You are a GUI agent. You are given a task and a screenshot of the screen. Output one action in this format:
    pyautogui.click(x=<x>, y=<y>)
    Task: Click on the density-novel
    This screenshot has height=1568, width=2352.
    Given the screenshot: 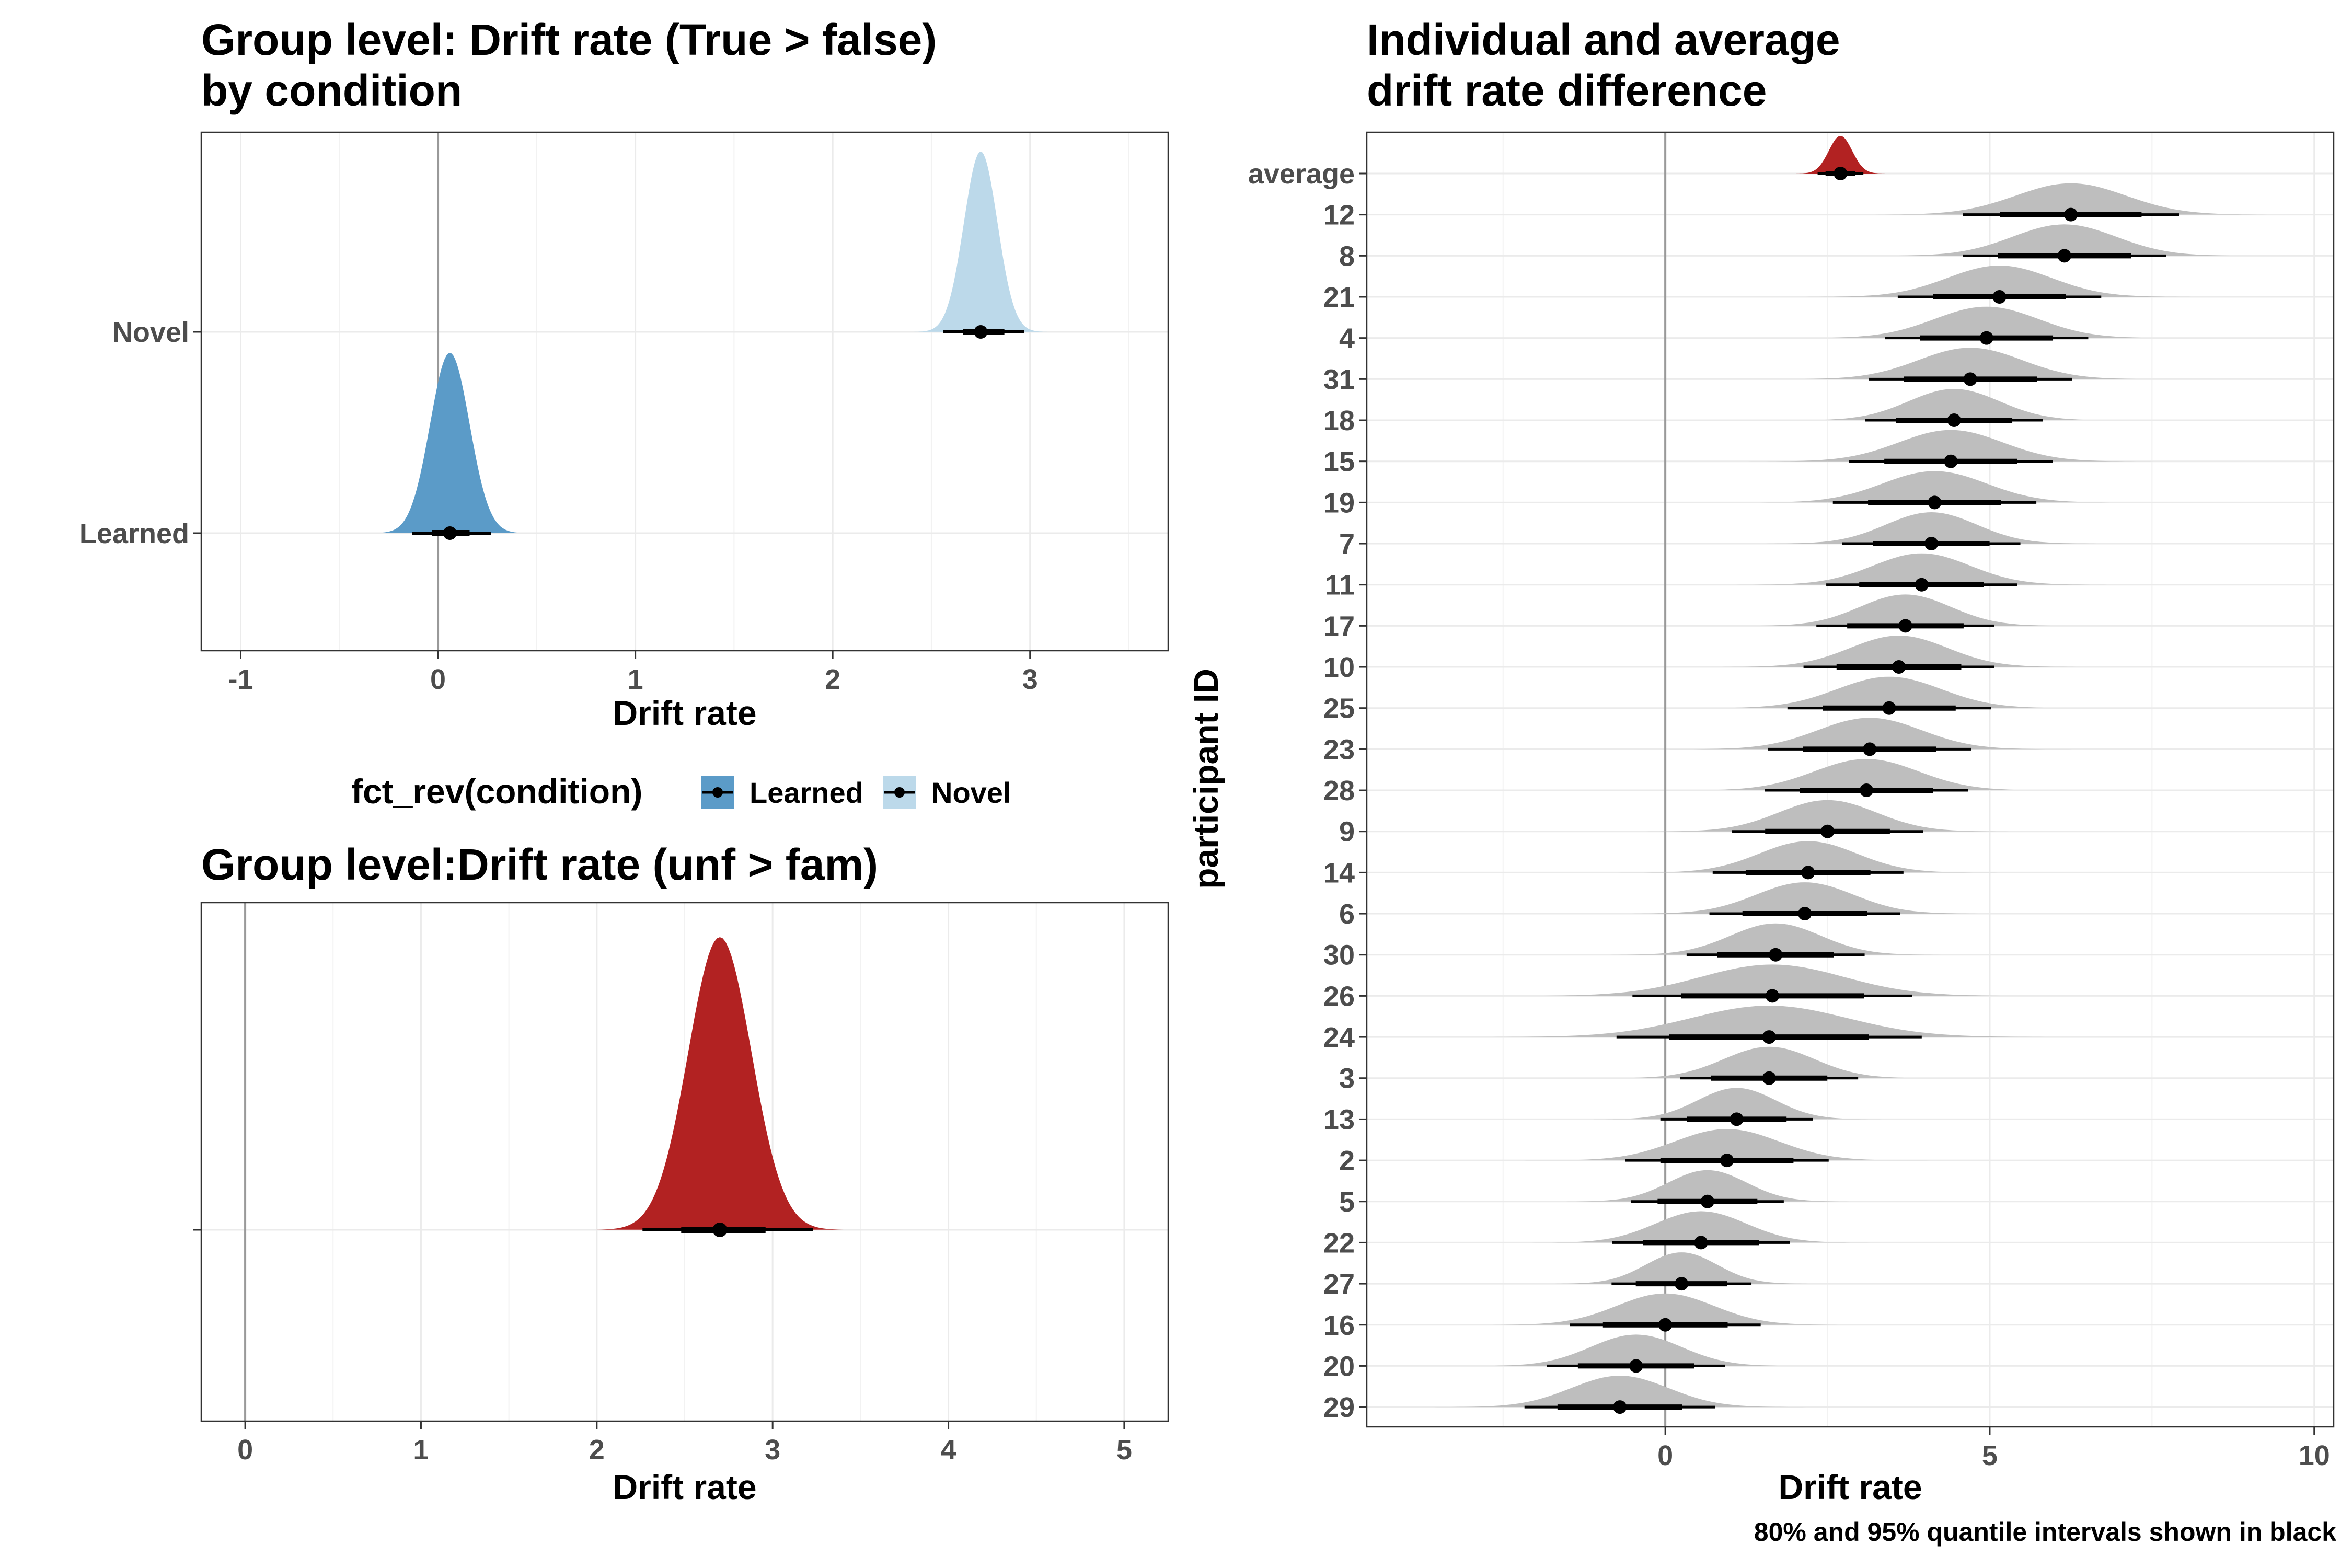 What is the action you would take?
    pyautogui.click(x=981, y=242)
    